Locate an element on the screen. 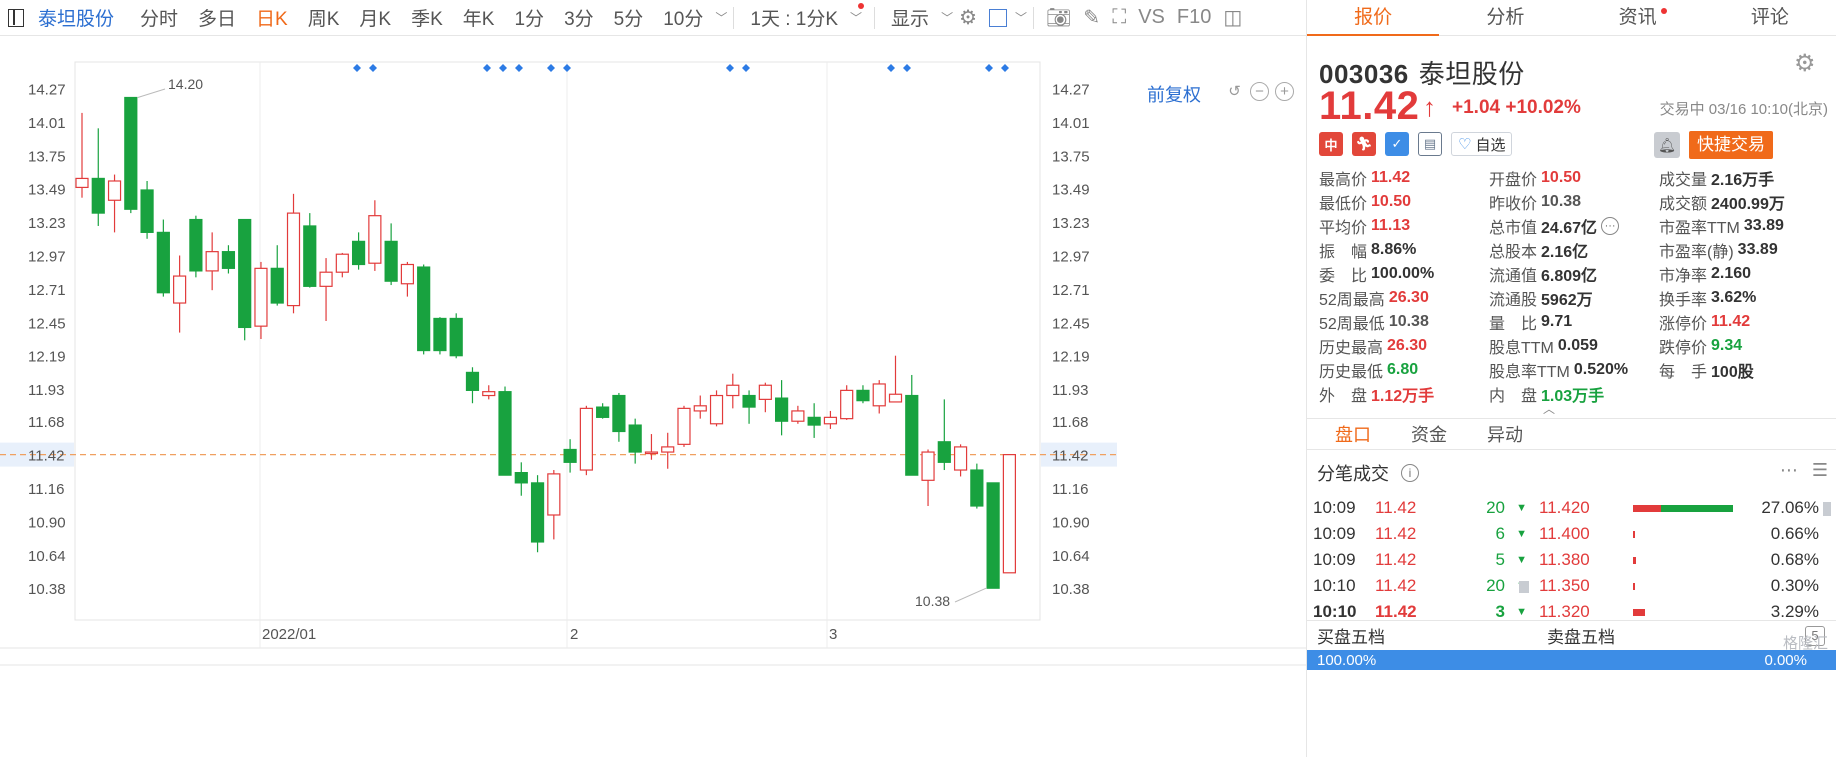 The image size is (1836, 757). tag-icon: ✓ is located at coordinates (1397, 144).